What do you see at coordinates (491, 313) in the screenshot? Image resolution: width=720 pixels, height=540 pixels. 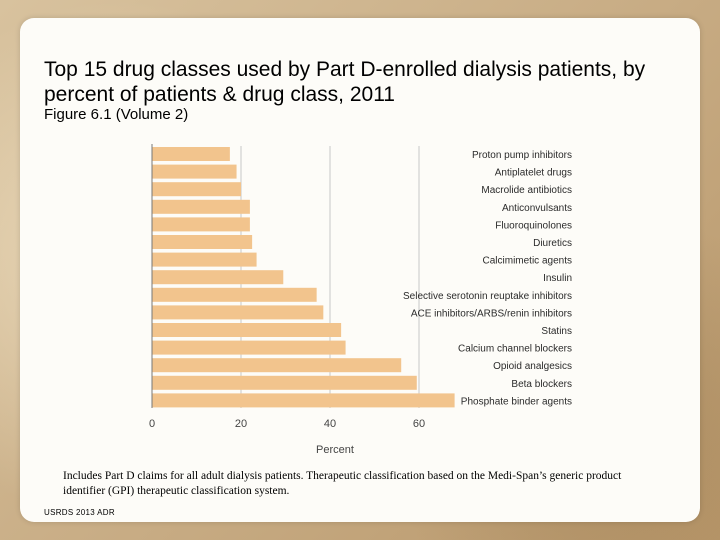 I see `category-label-9: ACE inhibitors/ARBS/renin inhibitors` at bounding box center [491, 313].